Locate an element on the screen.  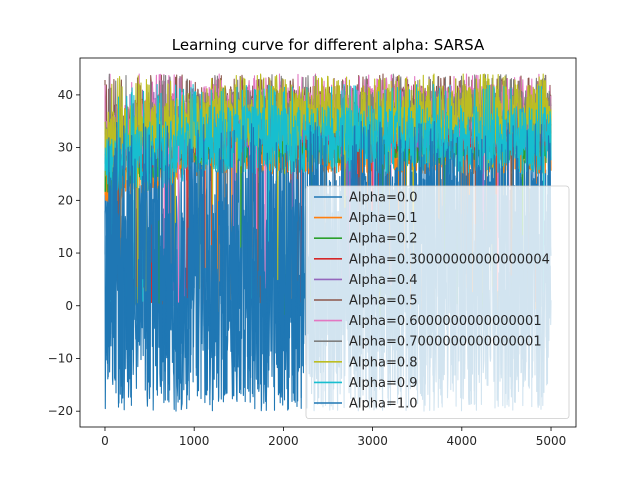
y-tick-label: 0 is located at coordinates (69, 306).